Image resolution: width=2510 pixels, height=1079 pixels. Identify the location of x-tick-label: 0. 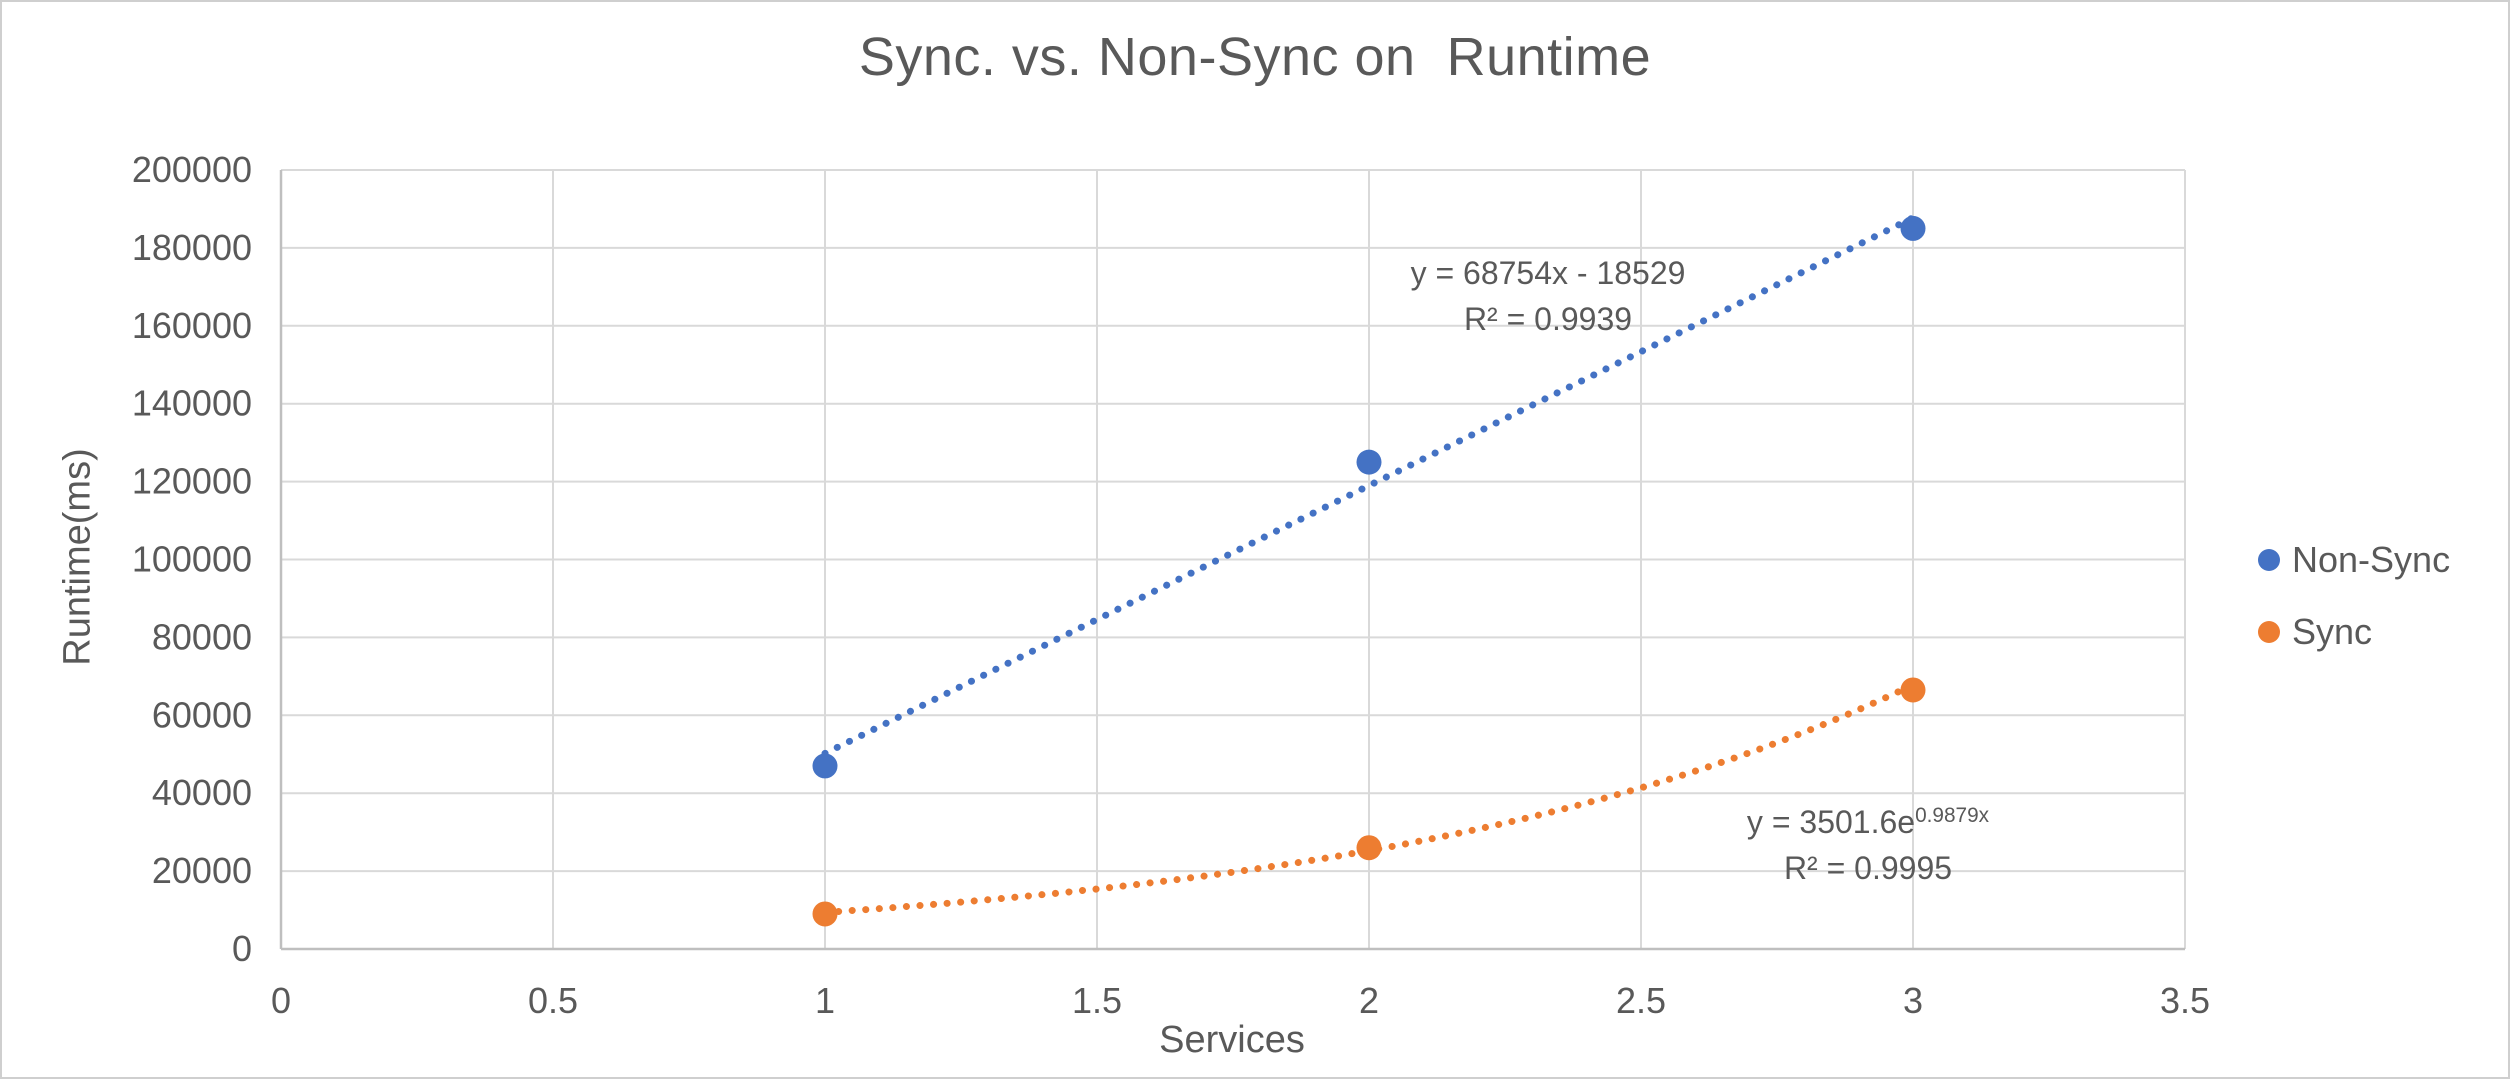
(281, 1000).